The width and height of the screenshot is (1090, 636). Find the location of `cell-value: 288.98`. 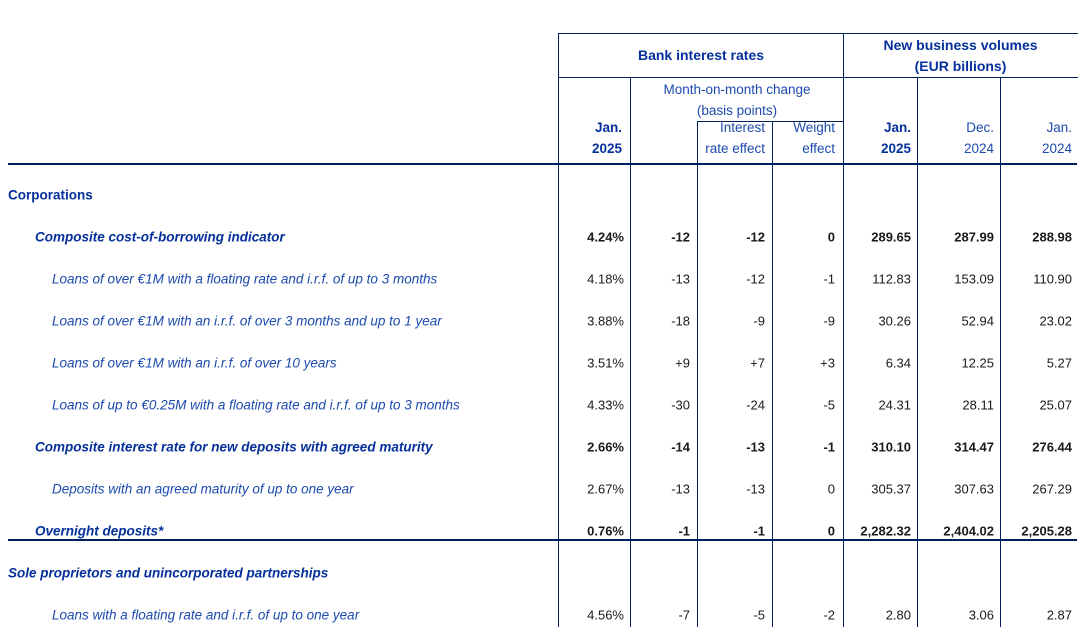

cell-value: 288.98 is located at coordinates (1052, 237).